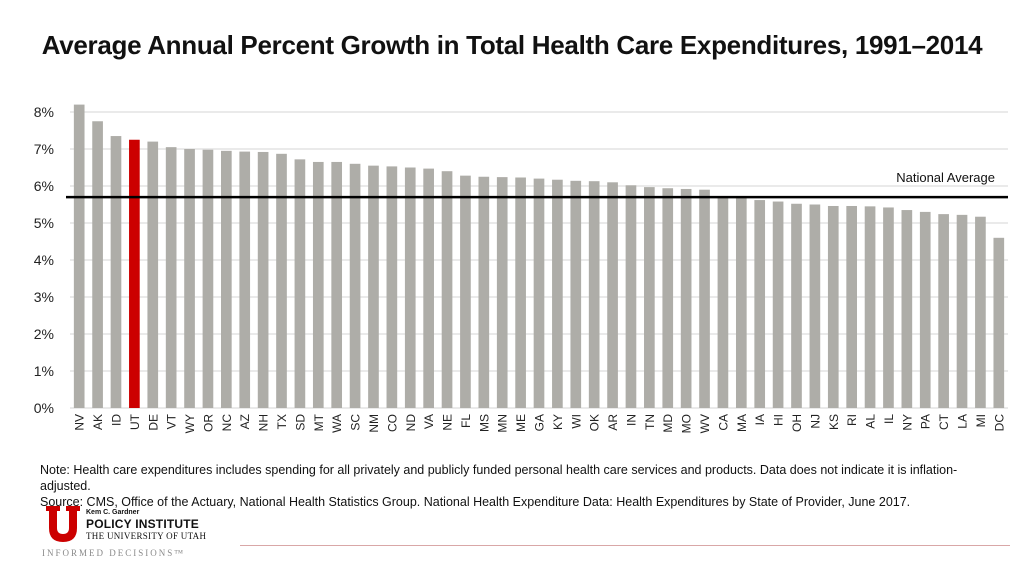 The width and height of the screenshot is (1024, 576). What do you see at coordinates (889, 419) in the screenshot?
I see `x-tick-label: IL` at bounding box center [889, 419].